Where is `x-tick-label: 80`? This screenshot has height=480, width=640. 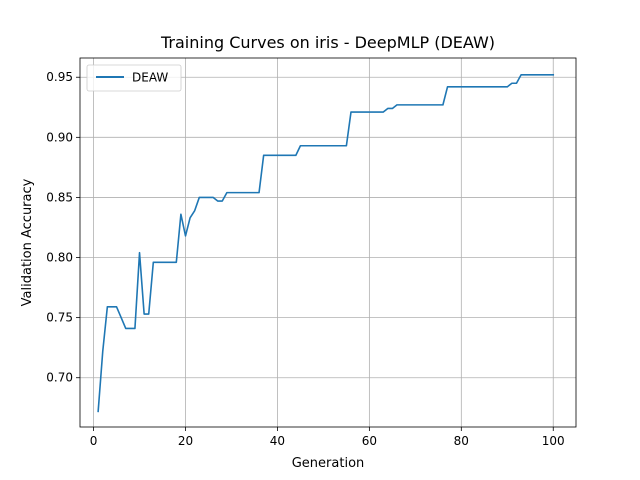 x-tick-label: 80 is located at coordinates (461, 441).